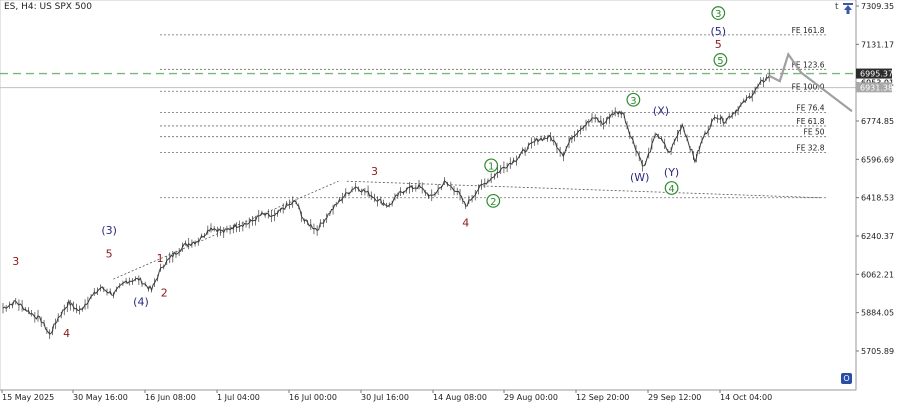 The height and width of the screenshot is (405, 900). What do you see at coordinates (877, 44) in the screenshot?
I see `y-tick-label: 7131.17` at bounding box center [877, 44].